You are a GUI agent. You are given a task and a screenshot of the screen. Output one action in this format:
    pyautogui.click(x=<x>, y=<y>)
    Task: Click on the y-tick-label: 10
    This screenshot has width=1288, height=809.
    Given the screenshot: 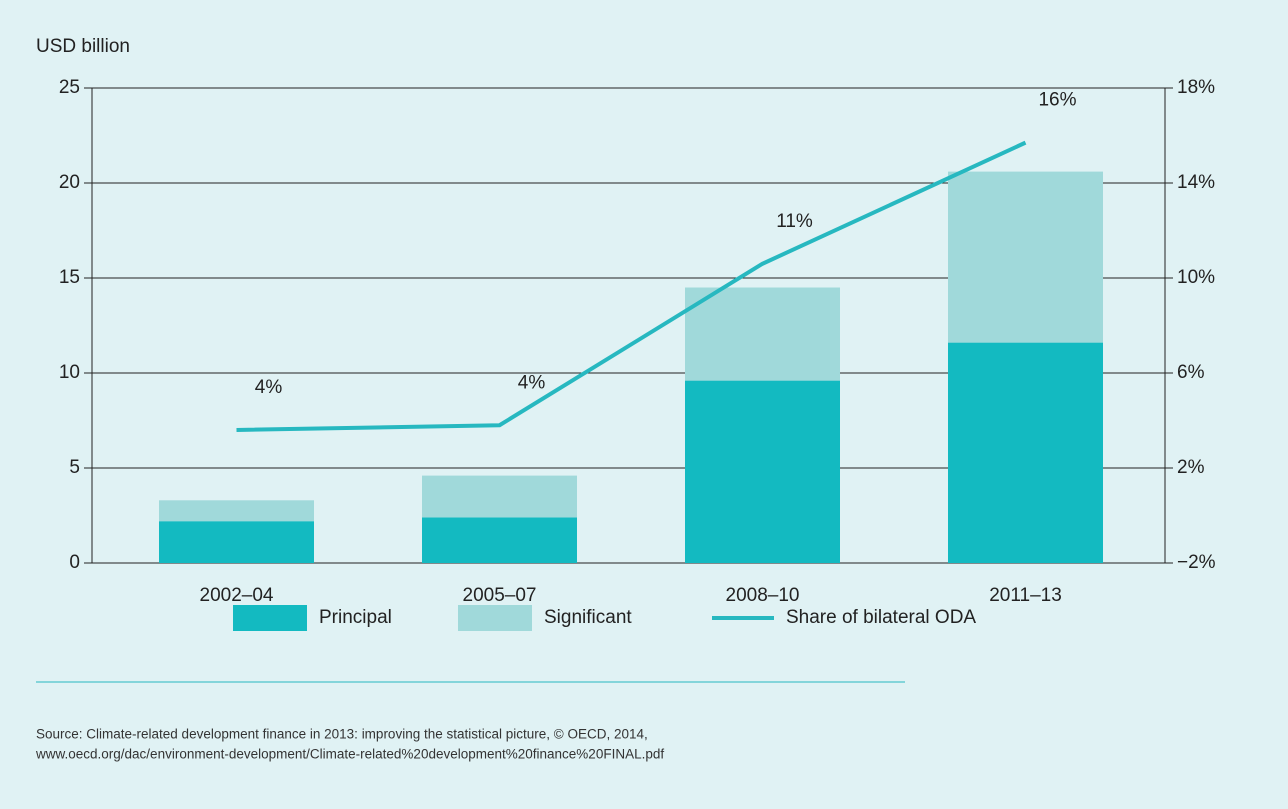 What is the action you would take?
    pyautogui.click(x=69, y=372)
    